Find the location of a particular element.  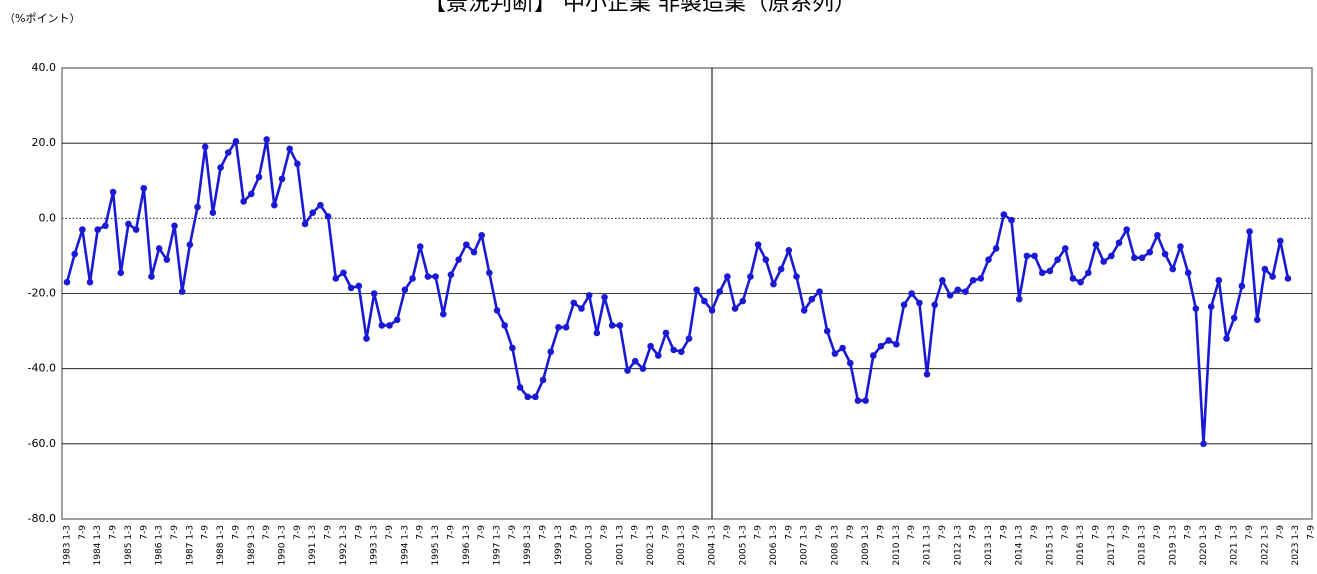

x-tick-label: 2005 1-3 is located at coordinates (743, 545).